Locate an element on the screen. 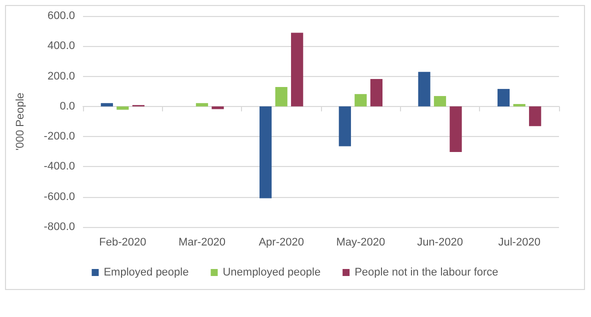  y-tick-label: 200.0 is located at coordinates (61, 76).